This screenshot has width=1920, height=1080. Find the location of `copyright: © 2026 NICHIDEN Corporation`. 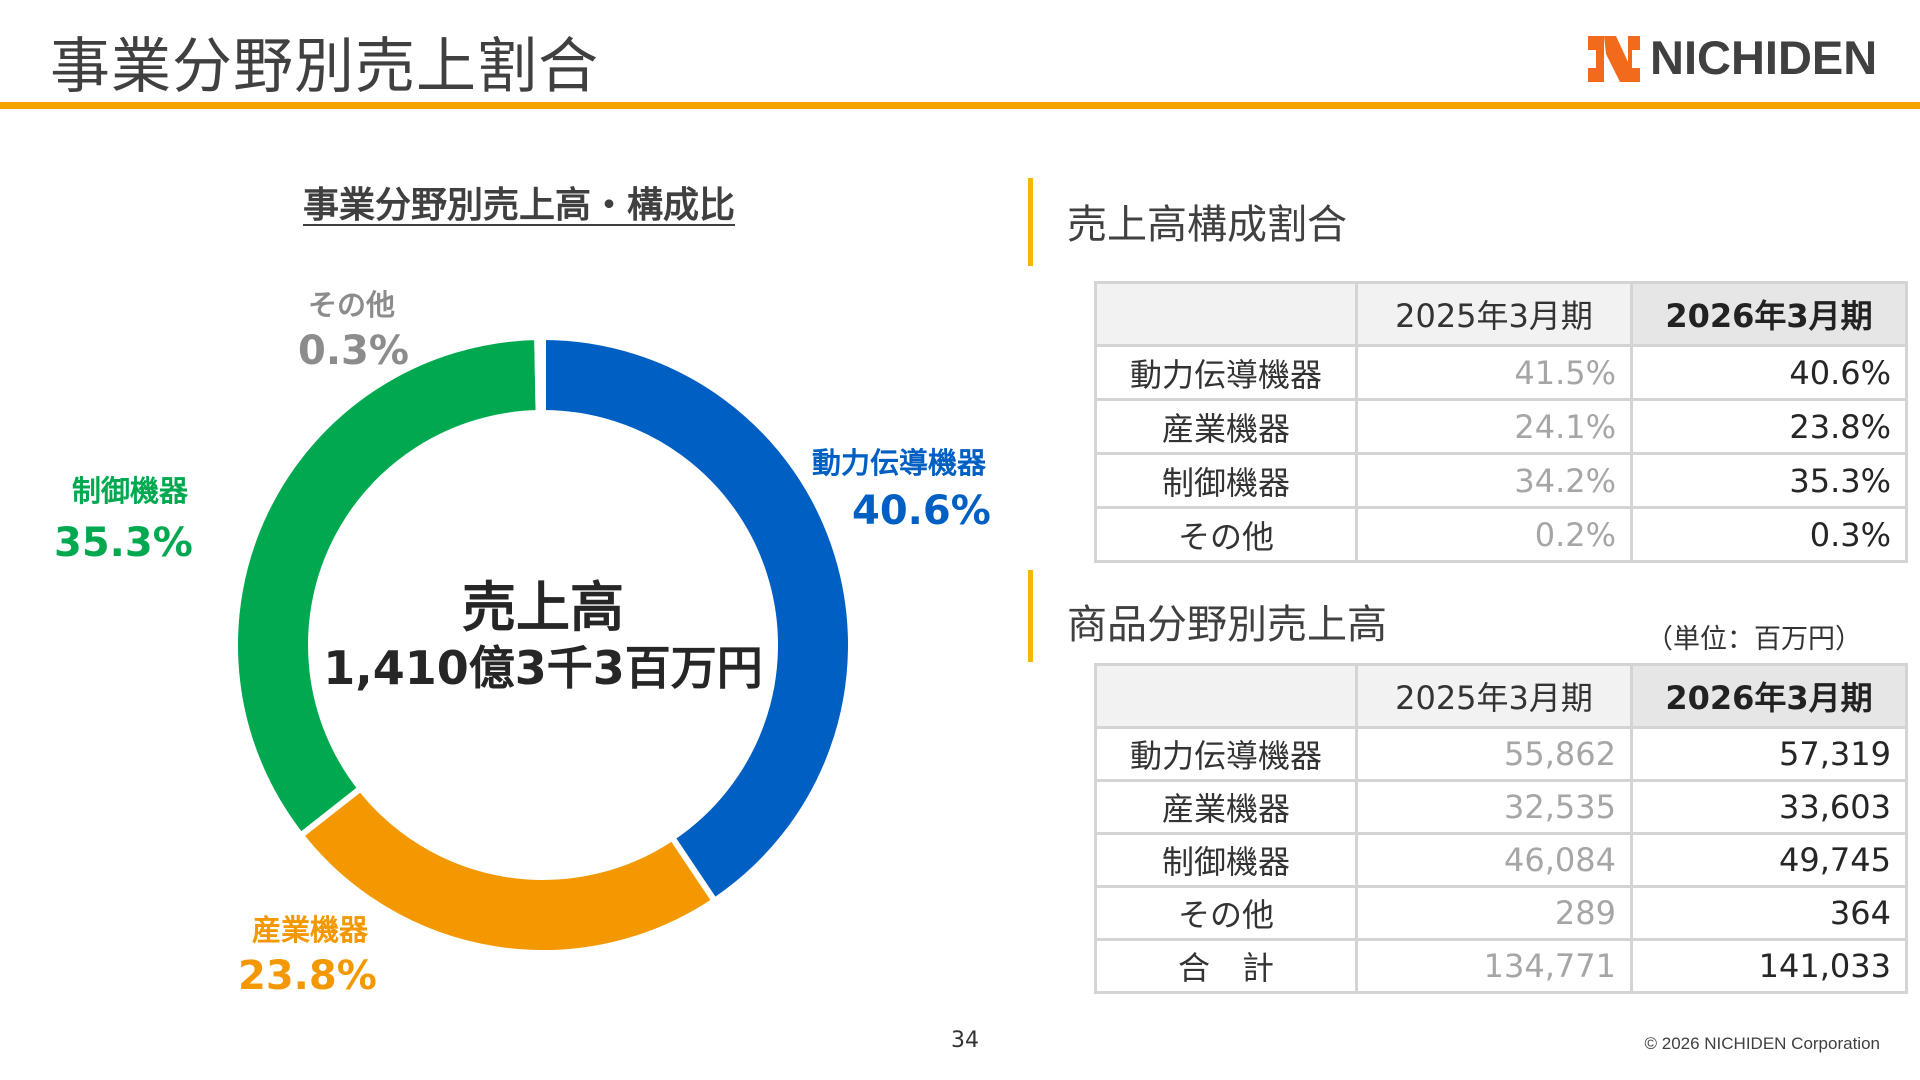

copyright: © 2026 NICHIDEN Corporation is located at coordinates (1762, 1043).